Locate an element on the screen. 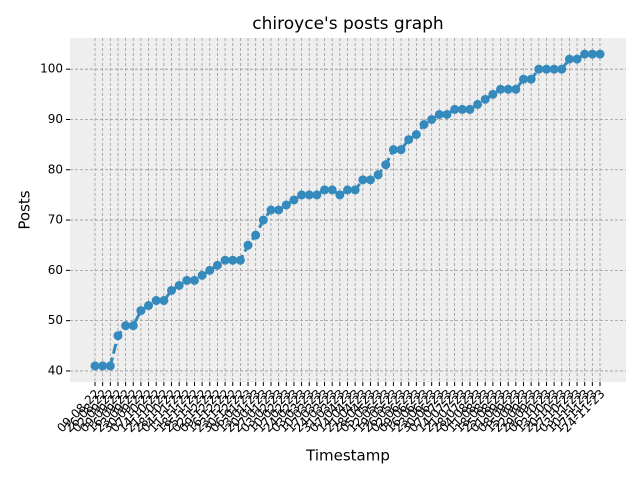 This screenshot has width=640, height=480. y-tick-label: 90 is located at coordinates (55, 119).